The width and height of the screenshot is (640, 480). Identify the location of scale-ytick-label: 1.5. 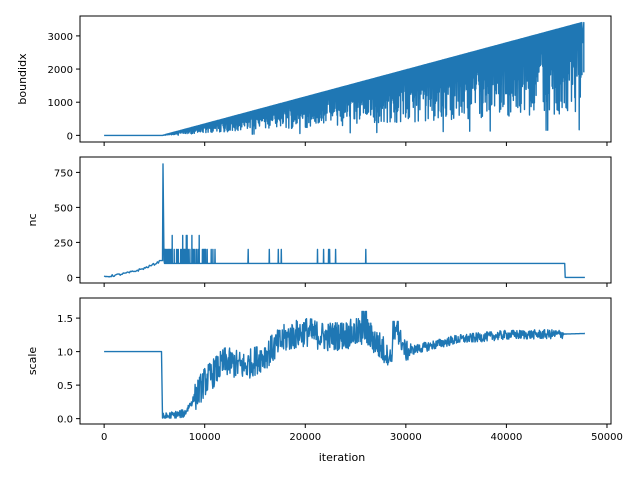
(65, 319).